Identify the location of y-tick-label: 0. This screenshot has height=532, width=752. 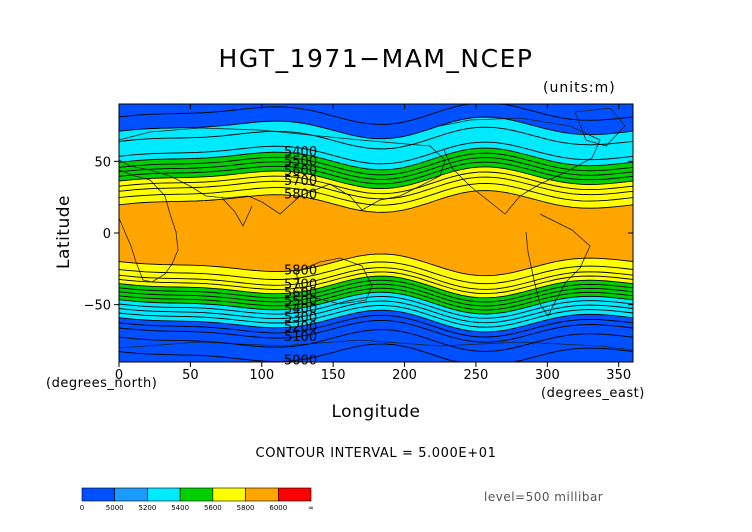
(107, 234).